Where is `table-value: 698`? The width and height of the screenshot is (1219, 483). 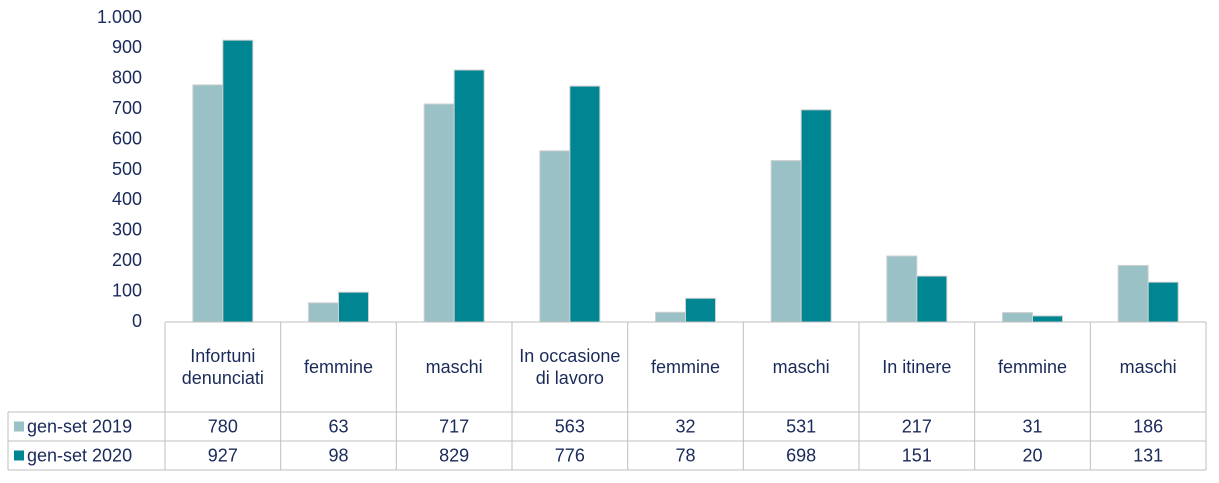
table-value: 698 is located at coordinates (801, 455).